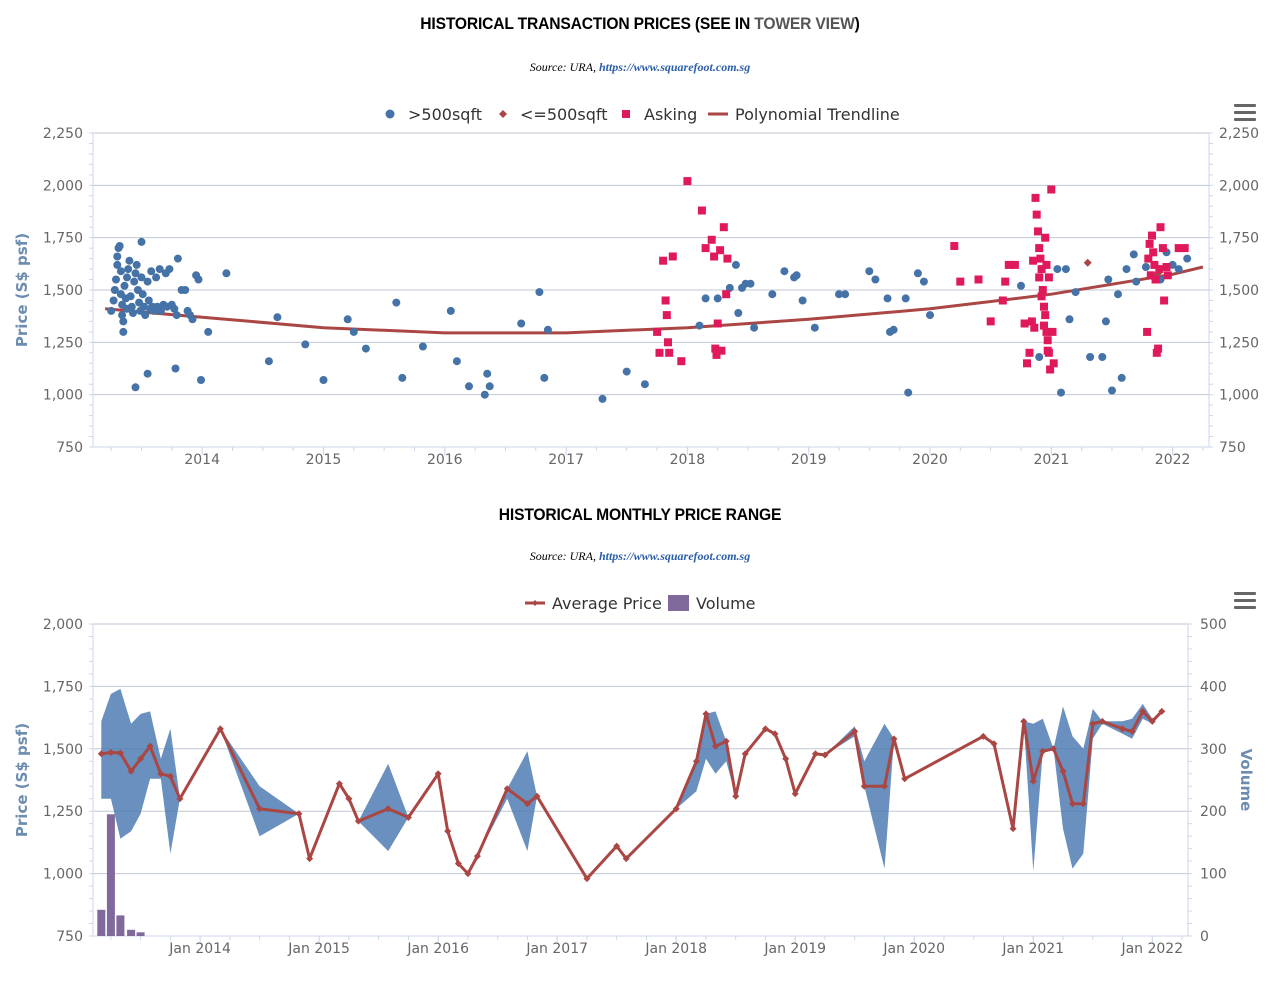 The height and width of the screenshot is (982, 1280). I want to click on x-tick-label: 2021, so click(1051, 460).